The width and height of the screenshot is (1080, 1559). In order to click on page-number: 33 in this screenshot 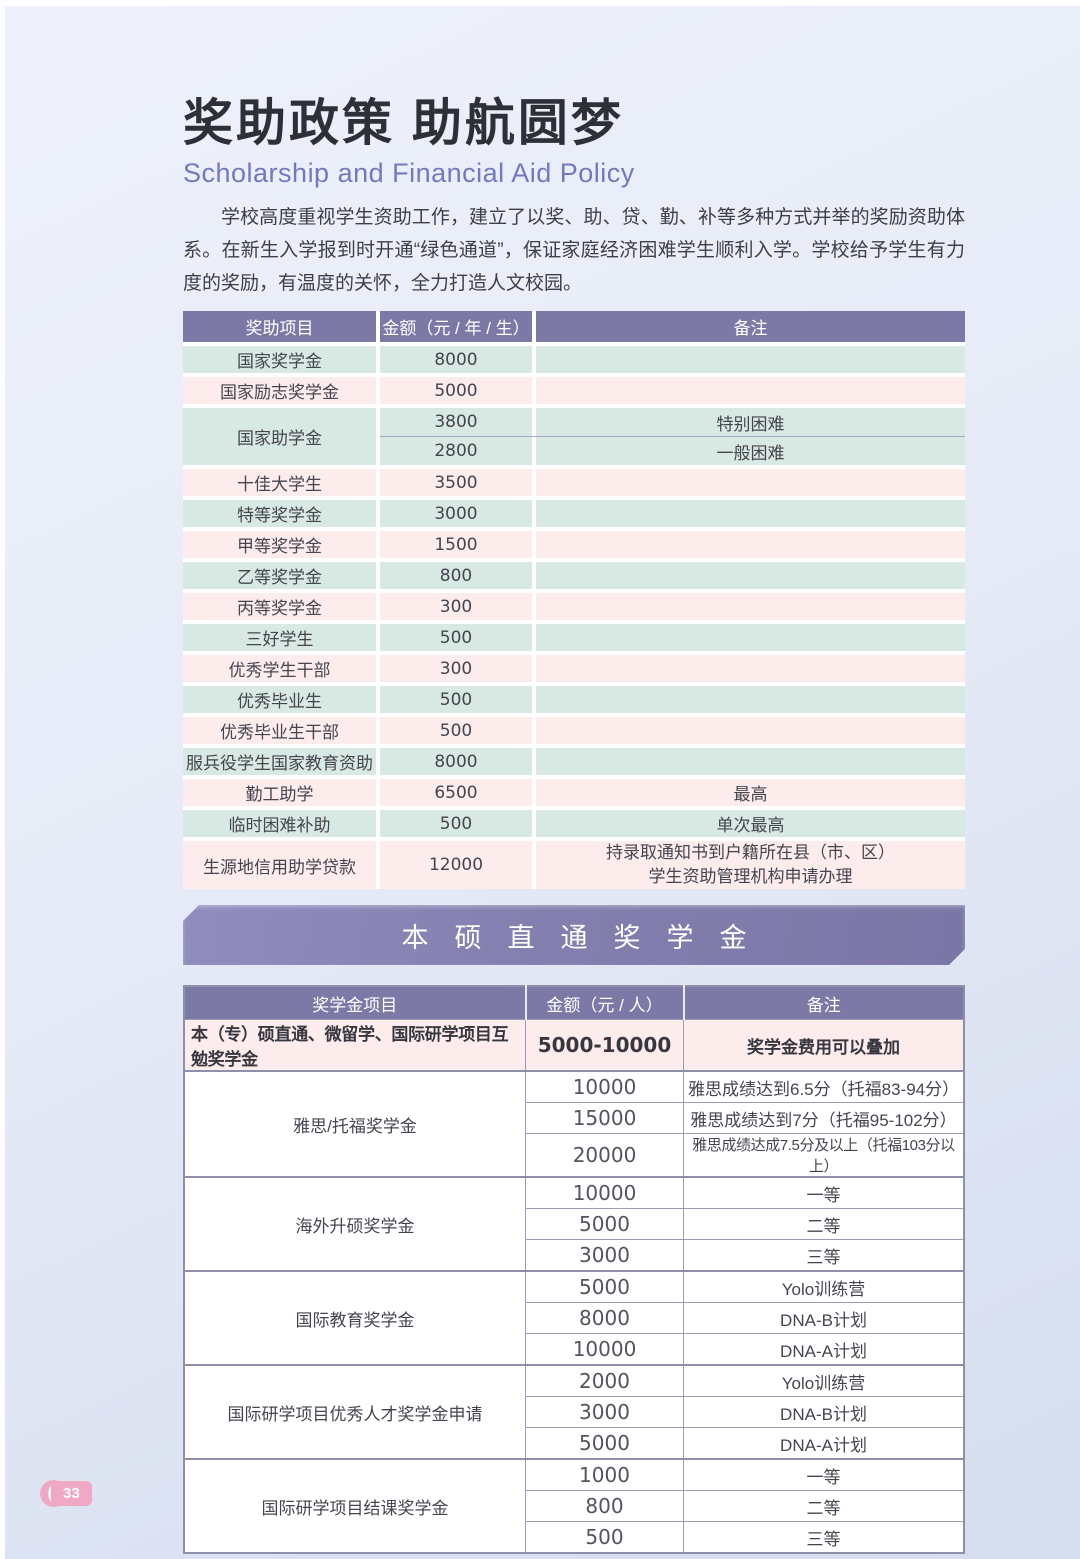, I will do `click(71, 1493)`.